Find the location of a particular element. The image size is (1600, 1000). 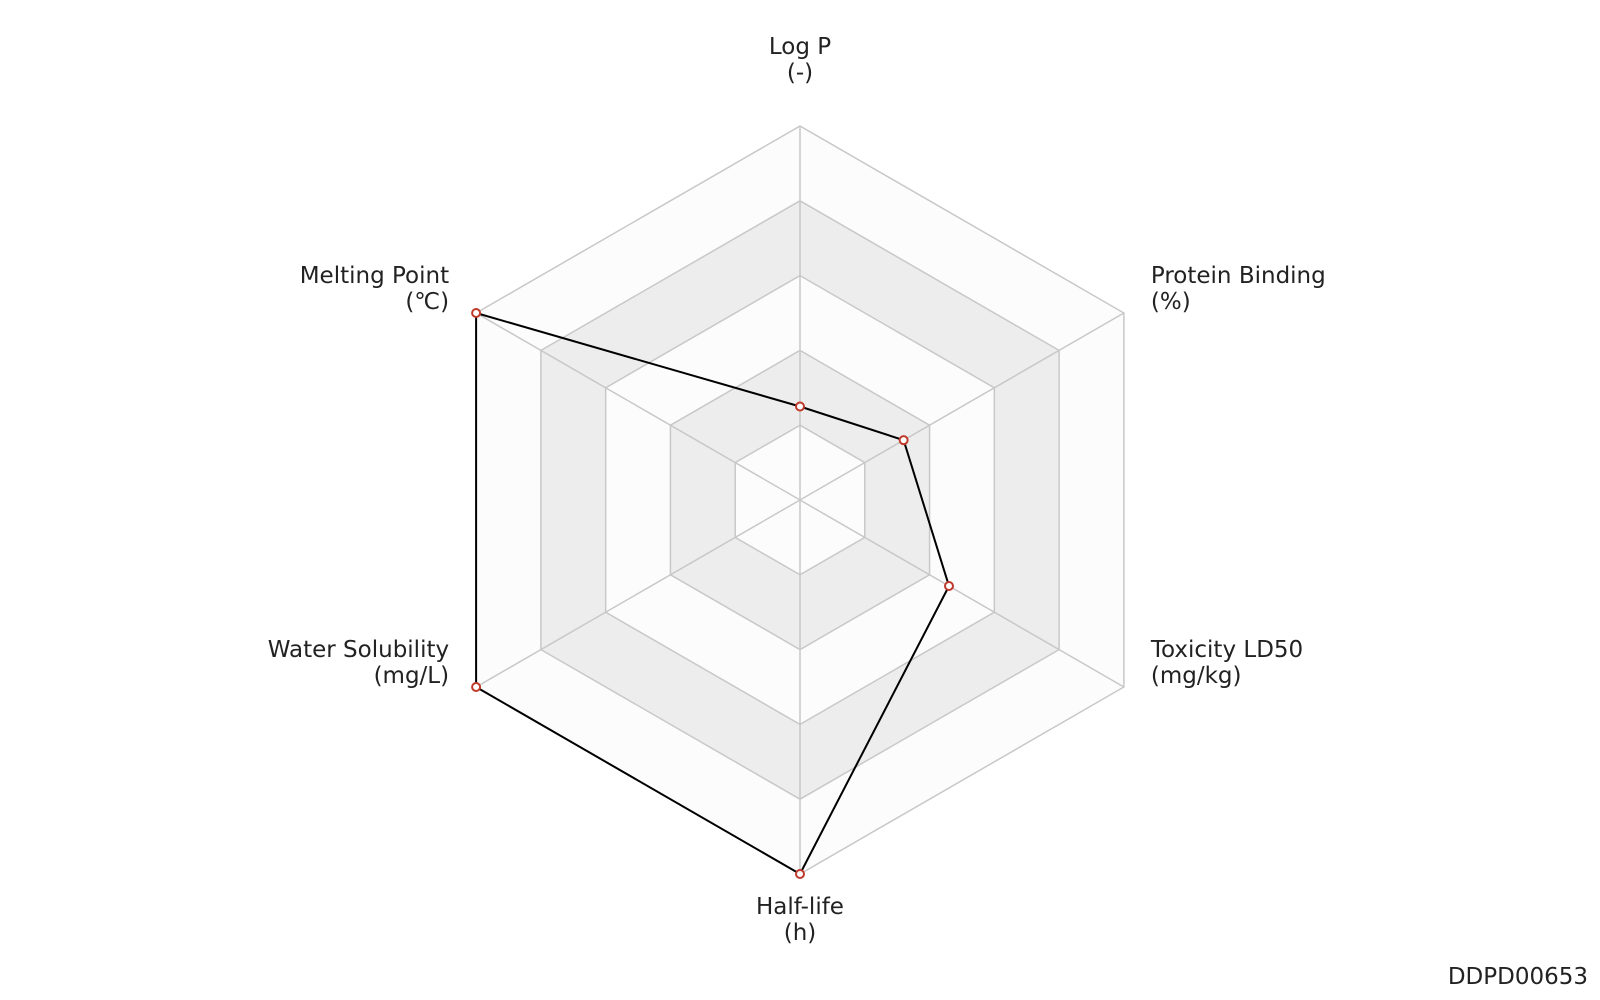

axis-unit: (-) is located at coordinates (800, 73).